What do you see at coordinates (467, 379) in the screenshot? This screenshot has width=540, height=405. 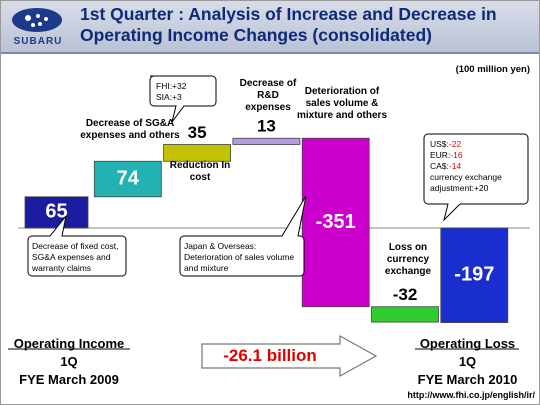 I see `end-year: FYE March 2010` at bounding box center [467, 379].